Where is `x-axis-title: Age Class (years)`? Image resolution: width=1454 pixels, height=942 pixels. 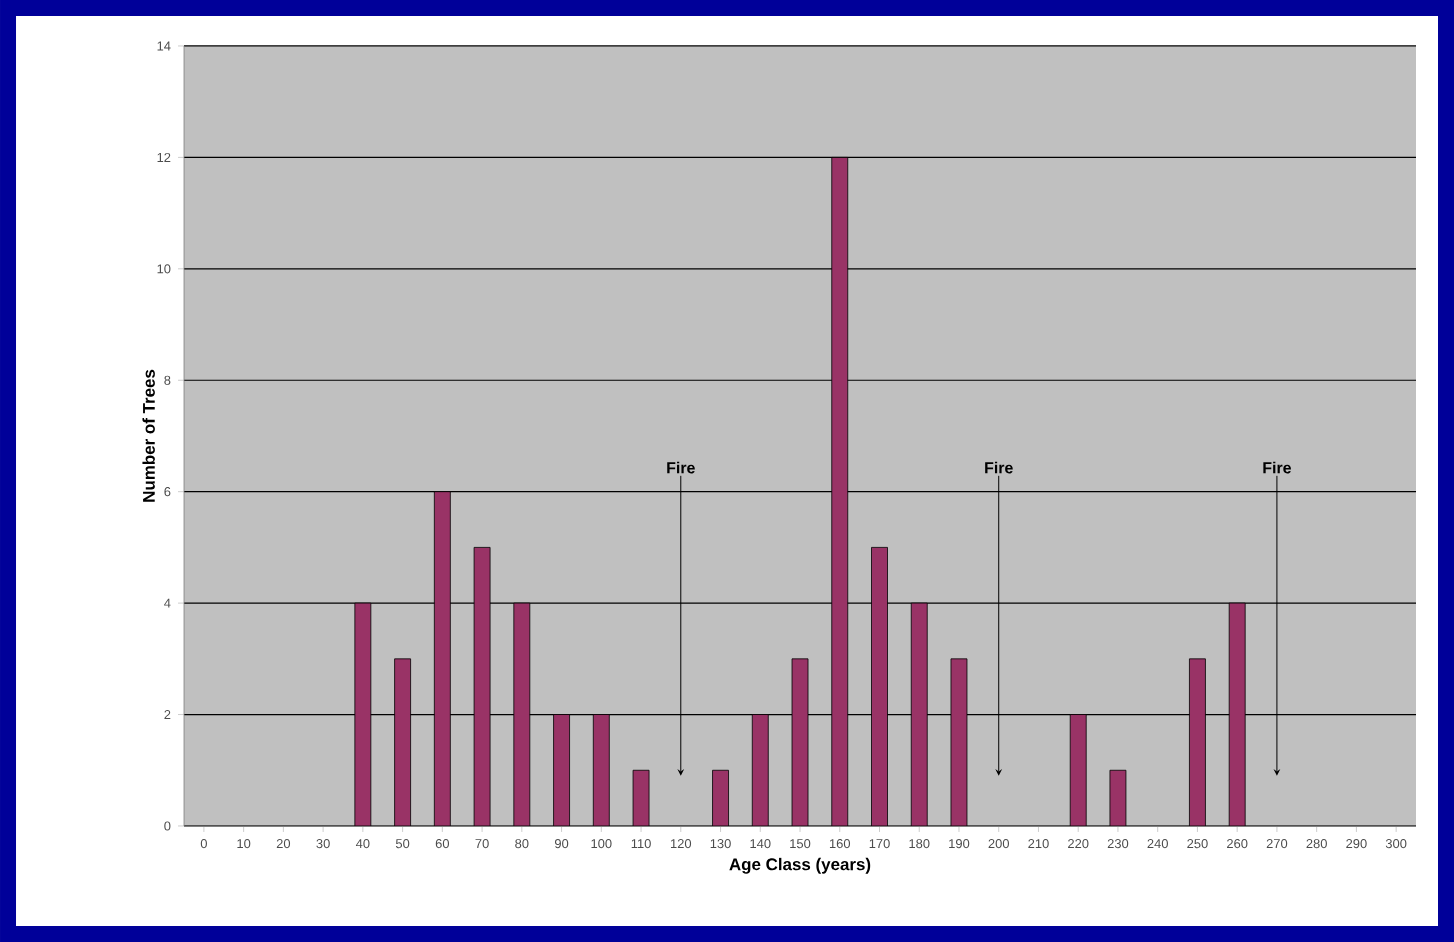 x-axis-title: Age Class (years) is located at coordinates (800, 865).